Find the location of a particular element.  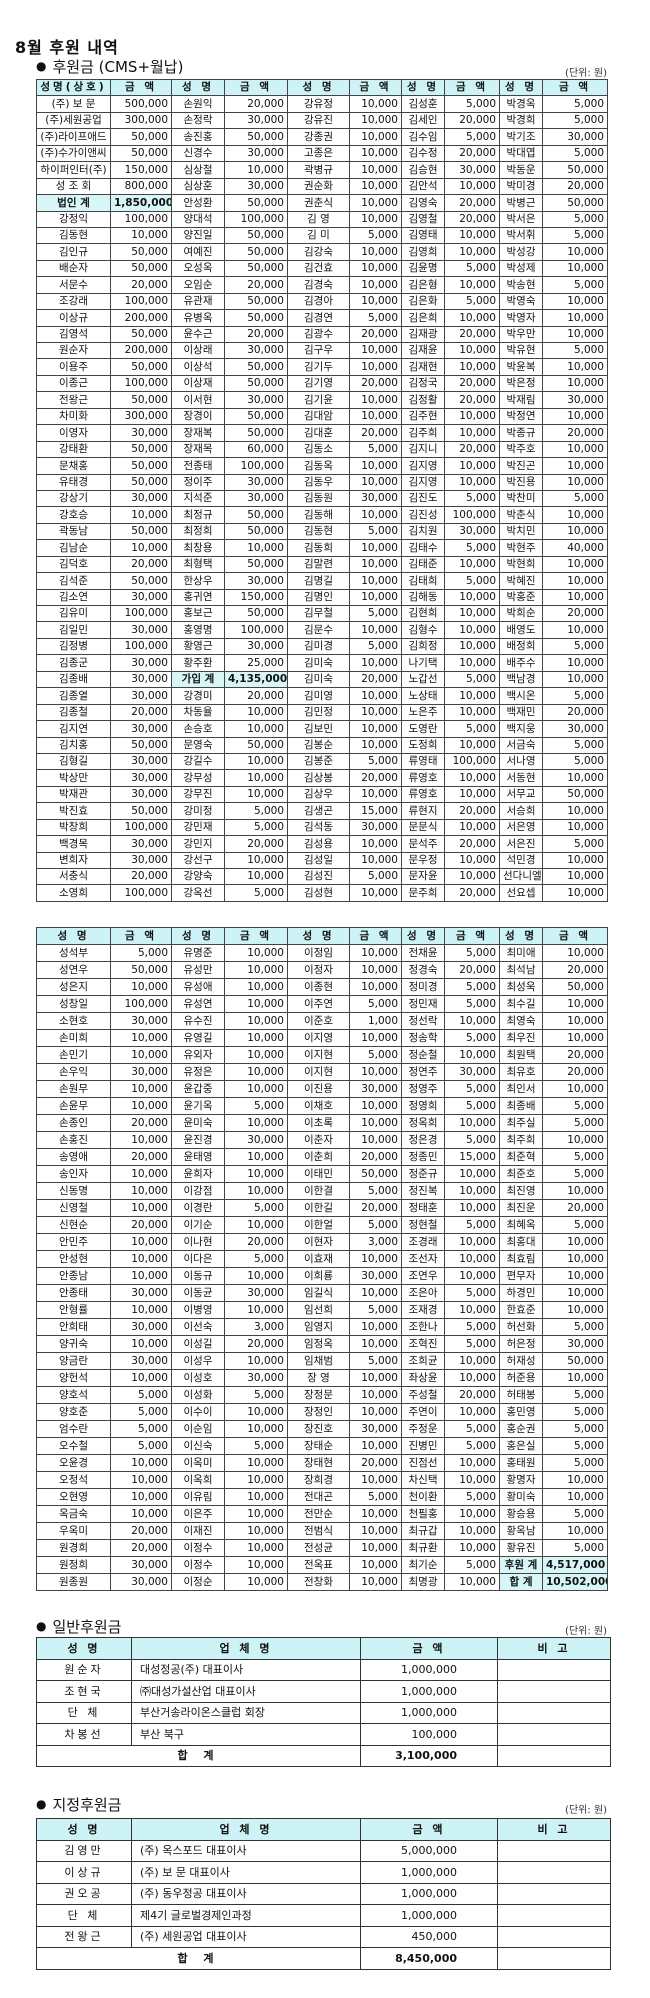

donor-name: 최홍대 is located at coordinates (521, 1242).